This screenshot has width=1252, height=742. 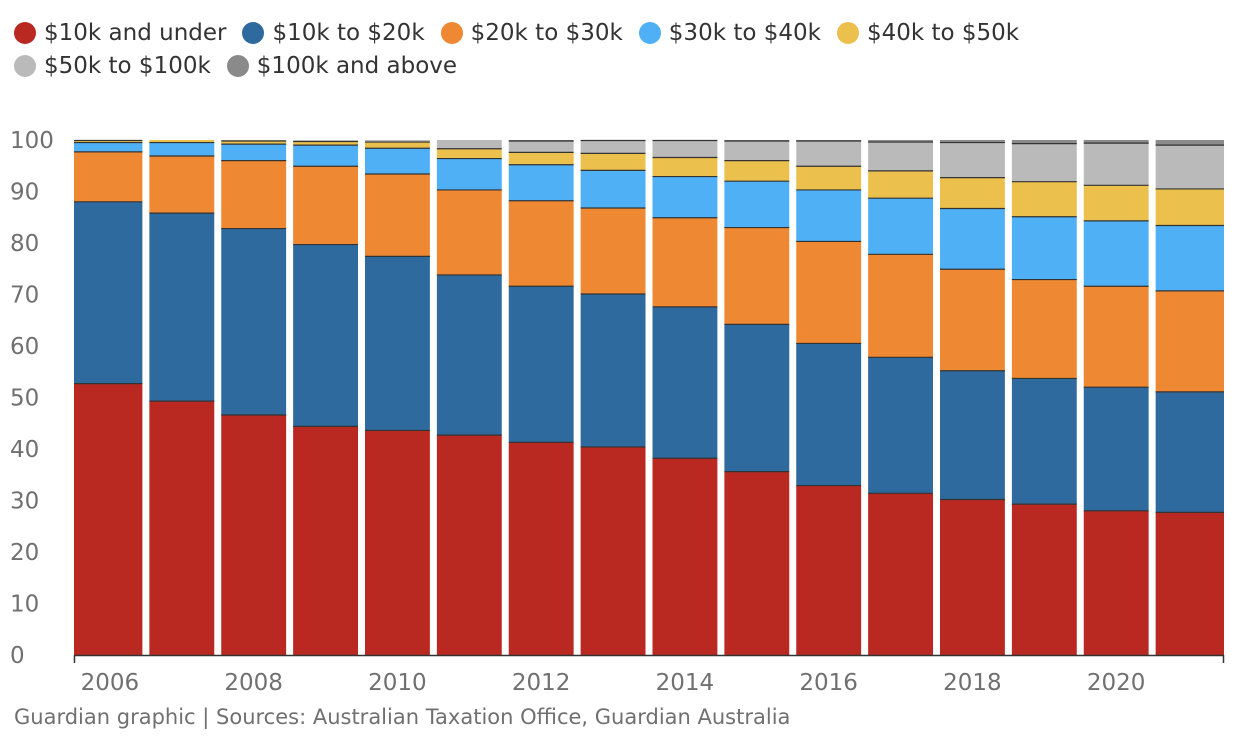 I want to click on y-tick-label: 10, so click(x=24, y=605).